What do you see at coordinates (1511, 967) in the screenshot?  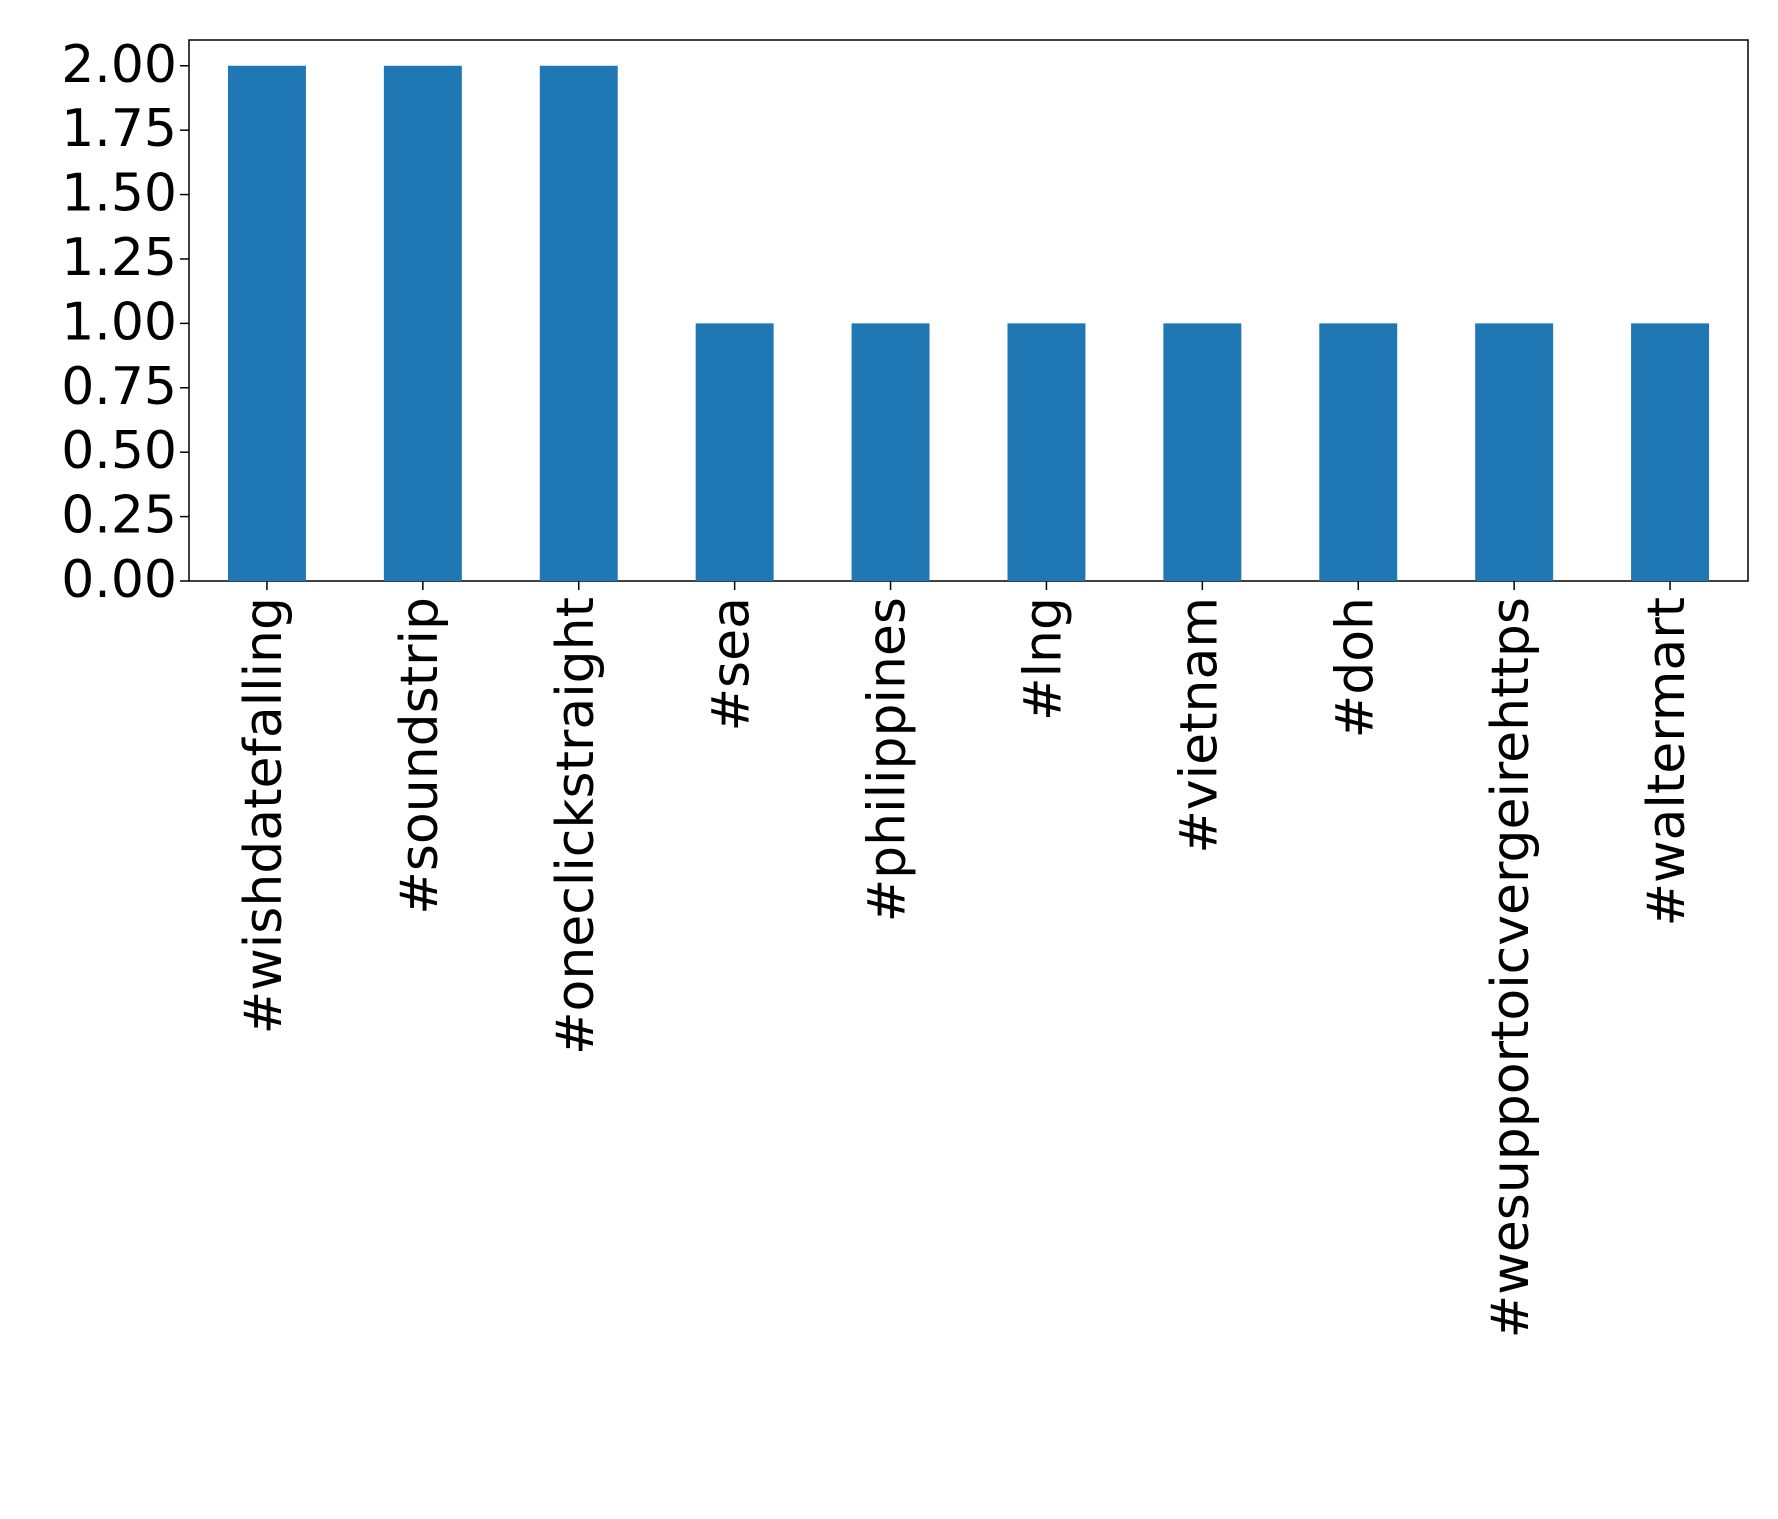 I see `x-tick-label: #wesupportoicvergeirehttps` at bounding box center [1511, 967].